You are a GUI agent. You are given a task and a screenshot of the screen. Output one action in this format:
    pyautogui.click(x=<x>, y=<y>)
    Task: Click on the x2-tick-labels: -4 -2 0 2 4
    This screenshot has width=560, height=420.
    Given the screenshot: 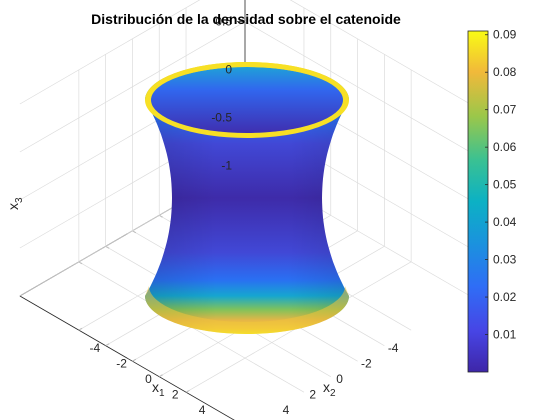 What is the action you would take?
    pyautogui.click(x=148, y=379)
    